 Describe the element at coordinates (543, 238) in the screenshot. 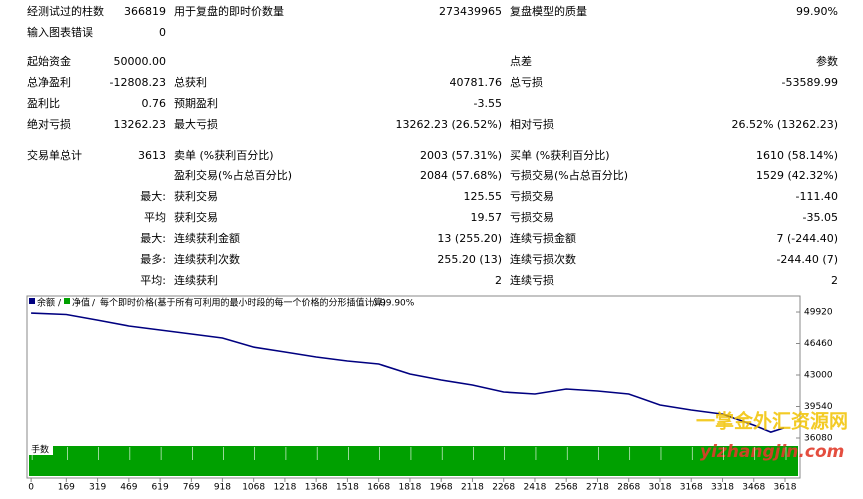

I see `stat-label: 连续亏损金额` at that location.